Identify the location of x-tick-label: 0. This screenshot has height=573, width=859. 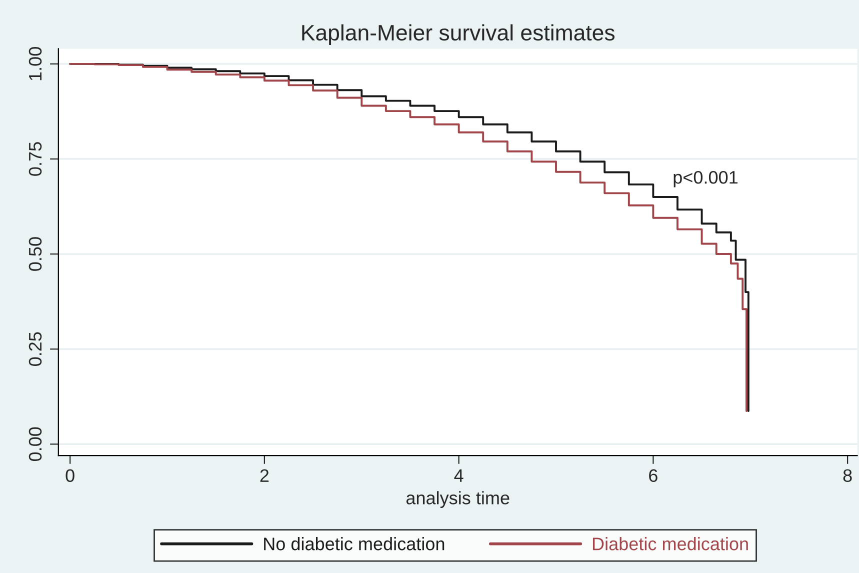
(70, 475).